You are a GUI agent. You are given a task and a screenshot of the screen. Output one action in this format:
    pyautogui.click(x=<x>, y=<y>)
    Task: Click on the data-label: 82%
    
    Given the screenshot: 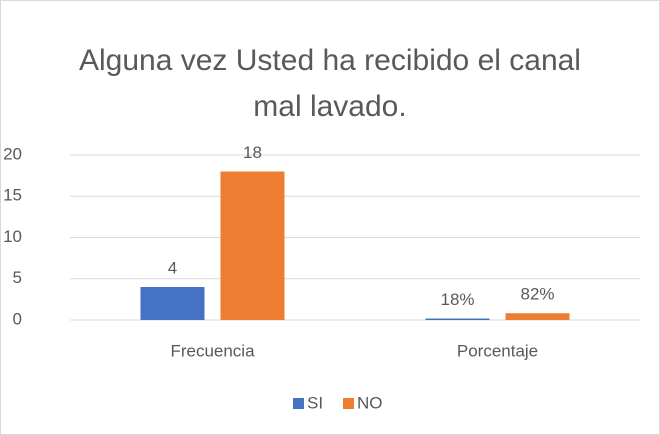 What is the action you would take?
    pyautogui.click(x=537, y=294)
    